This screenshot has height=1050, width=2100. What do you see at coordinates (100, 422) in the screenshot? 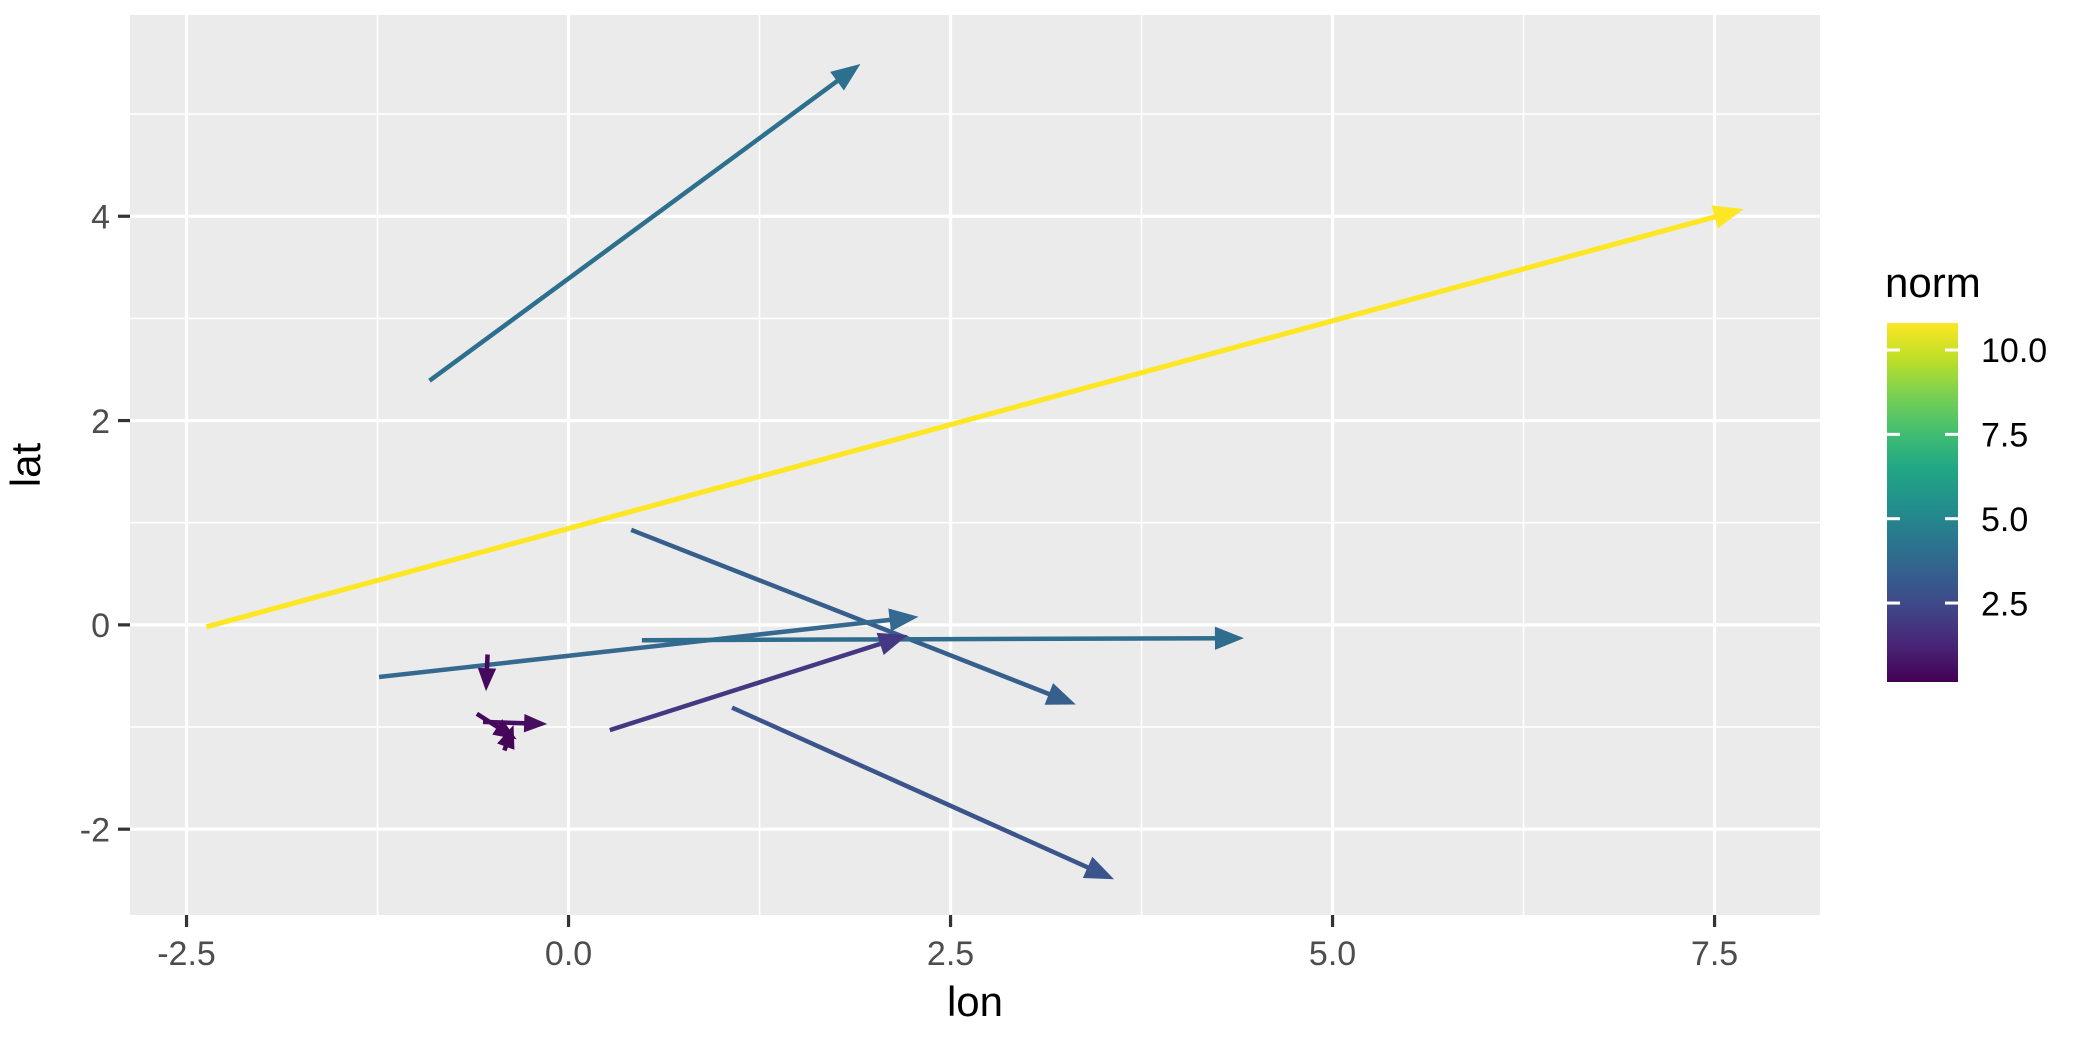
I see `y-tick-label: 2` at bounding box center [100, 422].